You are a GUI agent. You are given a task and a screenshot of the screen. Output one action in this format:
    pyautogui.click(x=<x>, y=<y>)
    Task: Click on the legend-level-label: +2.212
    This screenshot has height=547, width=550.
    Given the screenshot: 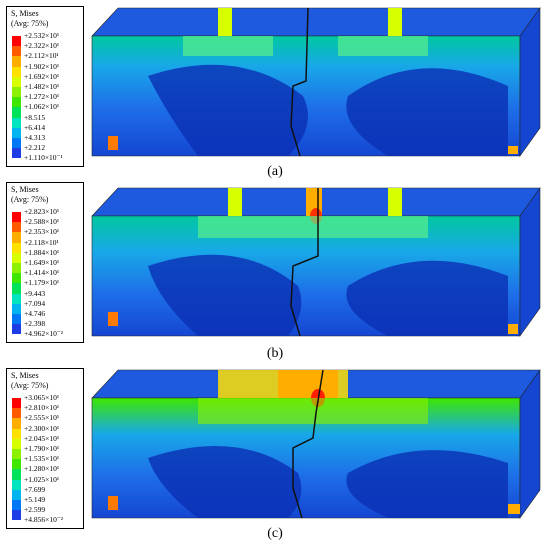 What is the action you would take?
    pyautogui.click(x=35, y=148)
    